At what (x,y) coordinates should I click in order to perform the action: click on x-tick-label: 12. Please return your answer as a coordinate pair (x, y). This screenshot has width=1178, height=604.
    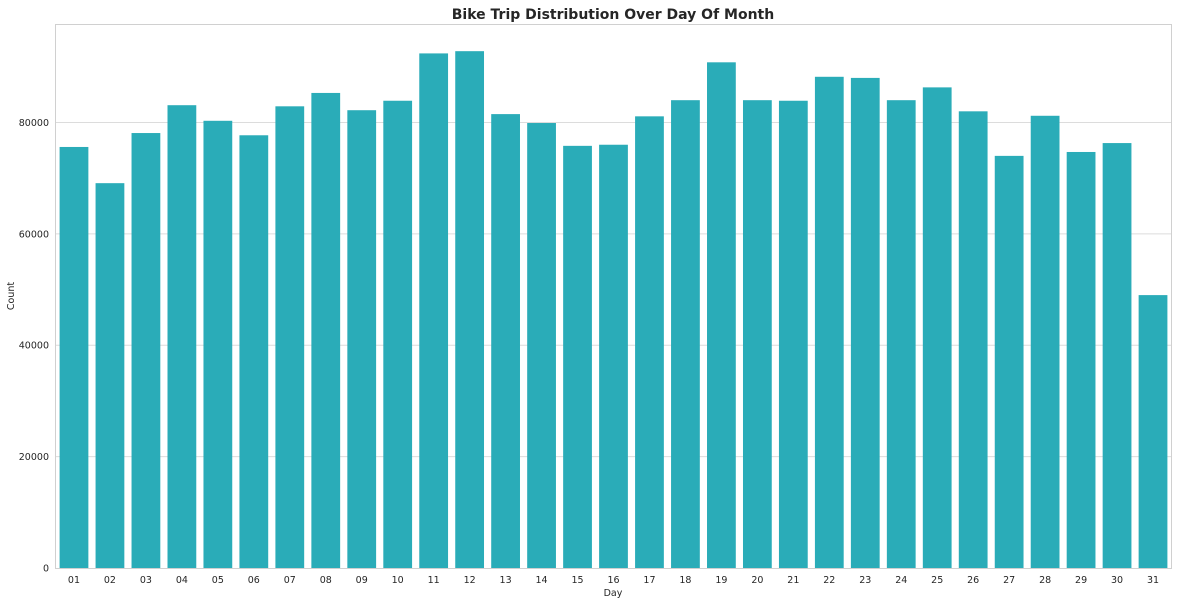
    Looking at the image, I should click on (470, 580).